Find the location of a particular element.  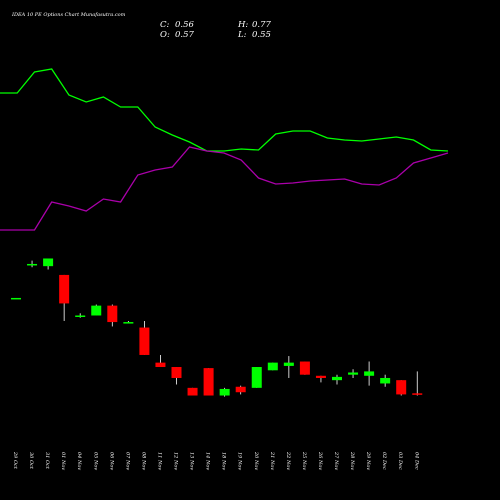

summary-label: H: is located at coordinates (242, 25).